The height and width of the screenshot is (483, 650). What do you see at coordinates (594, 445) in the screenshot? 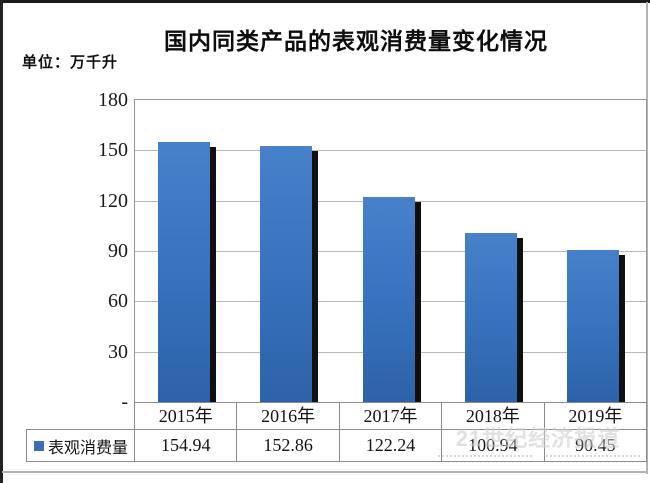
I see `value-cell: 90.45` at bounding box center [594, 445].